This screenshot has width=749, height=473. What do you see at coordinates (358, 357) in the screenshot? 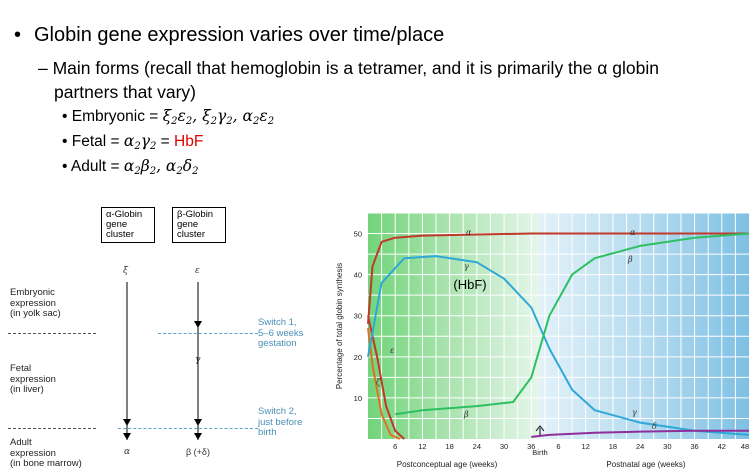
I see `y-tick-label: 20` at bounding box center [358, 357].